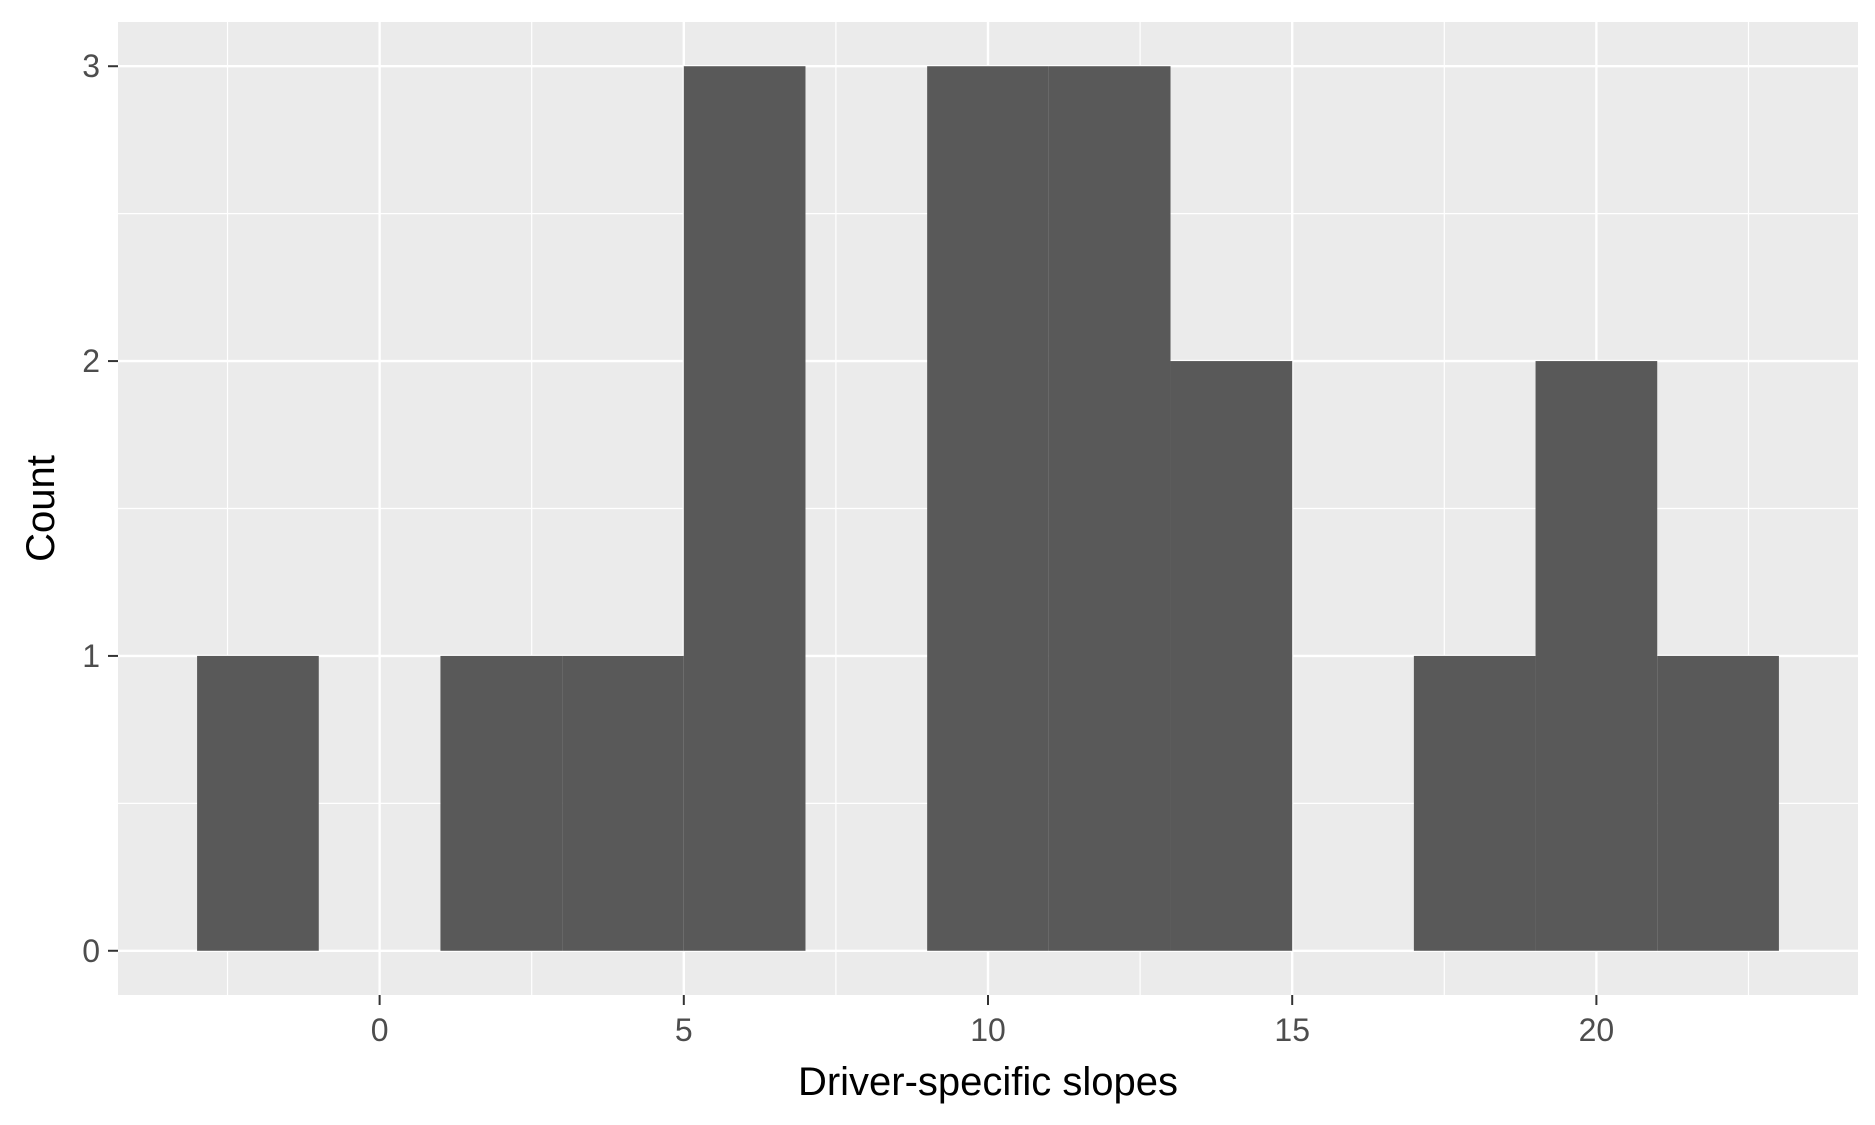 The height and width of the screenshot is (1125, 1875). I want to click on x-tick-label: 5, so click(684, 1030).